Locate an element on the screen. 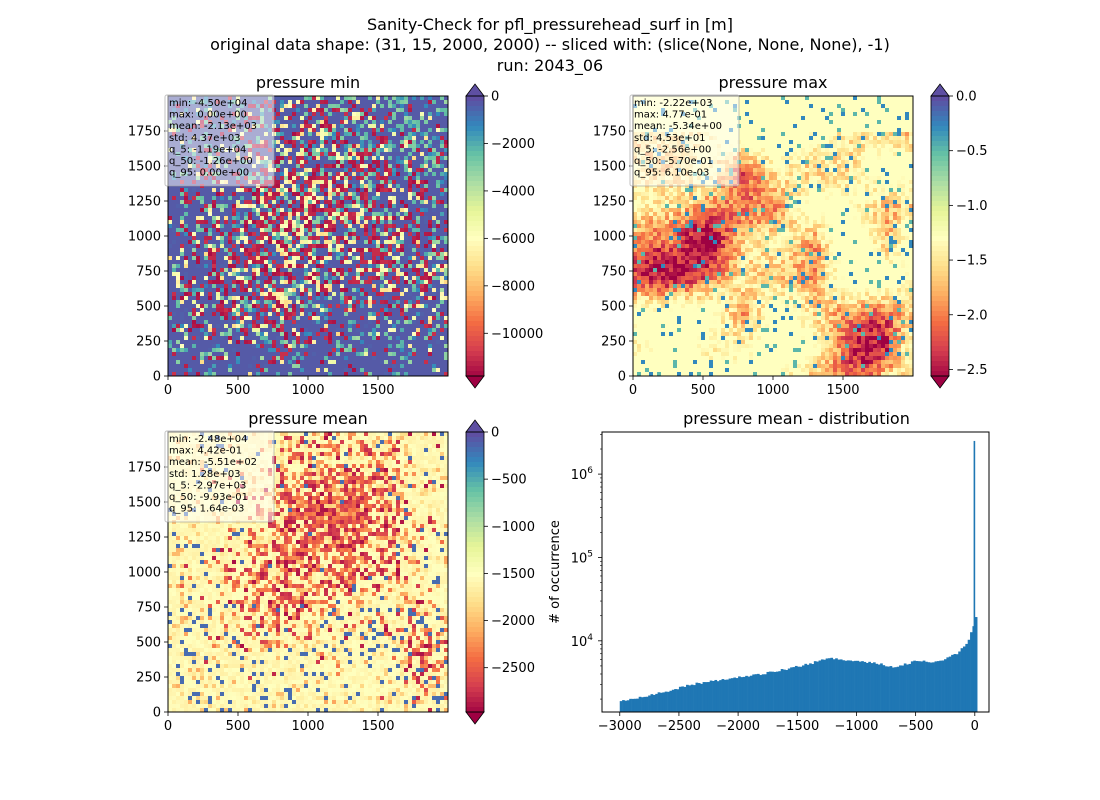  colorbar-tick-label: −4000 is located at coordinates (513, 191).